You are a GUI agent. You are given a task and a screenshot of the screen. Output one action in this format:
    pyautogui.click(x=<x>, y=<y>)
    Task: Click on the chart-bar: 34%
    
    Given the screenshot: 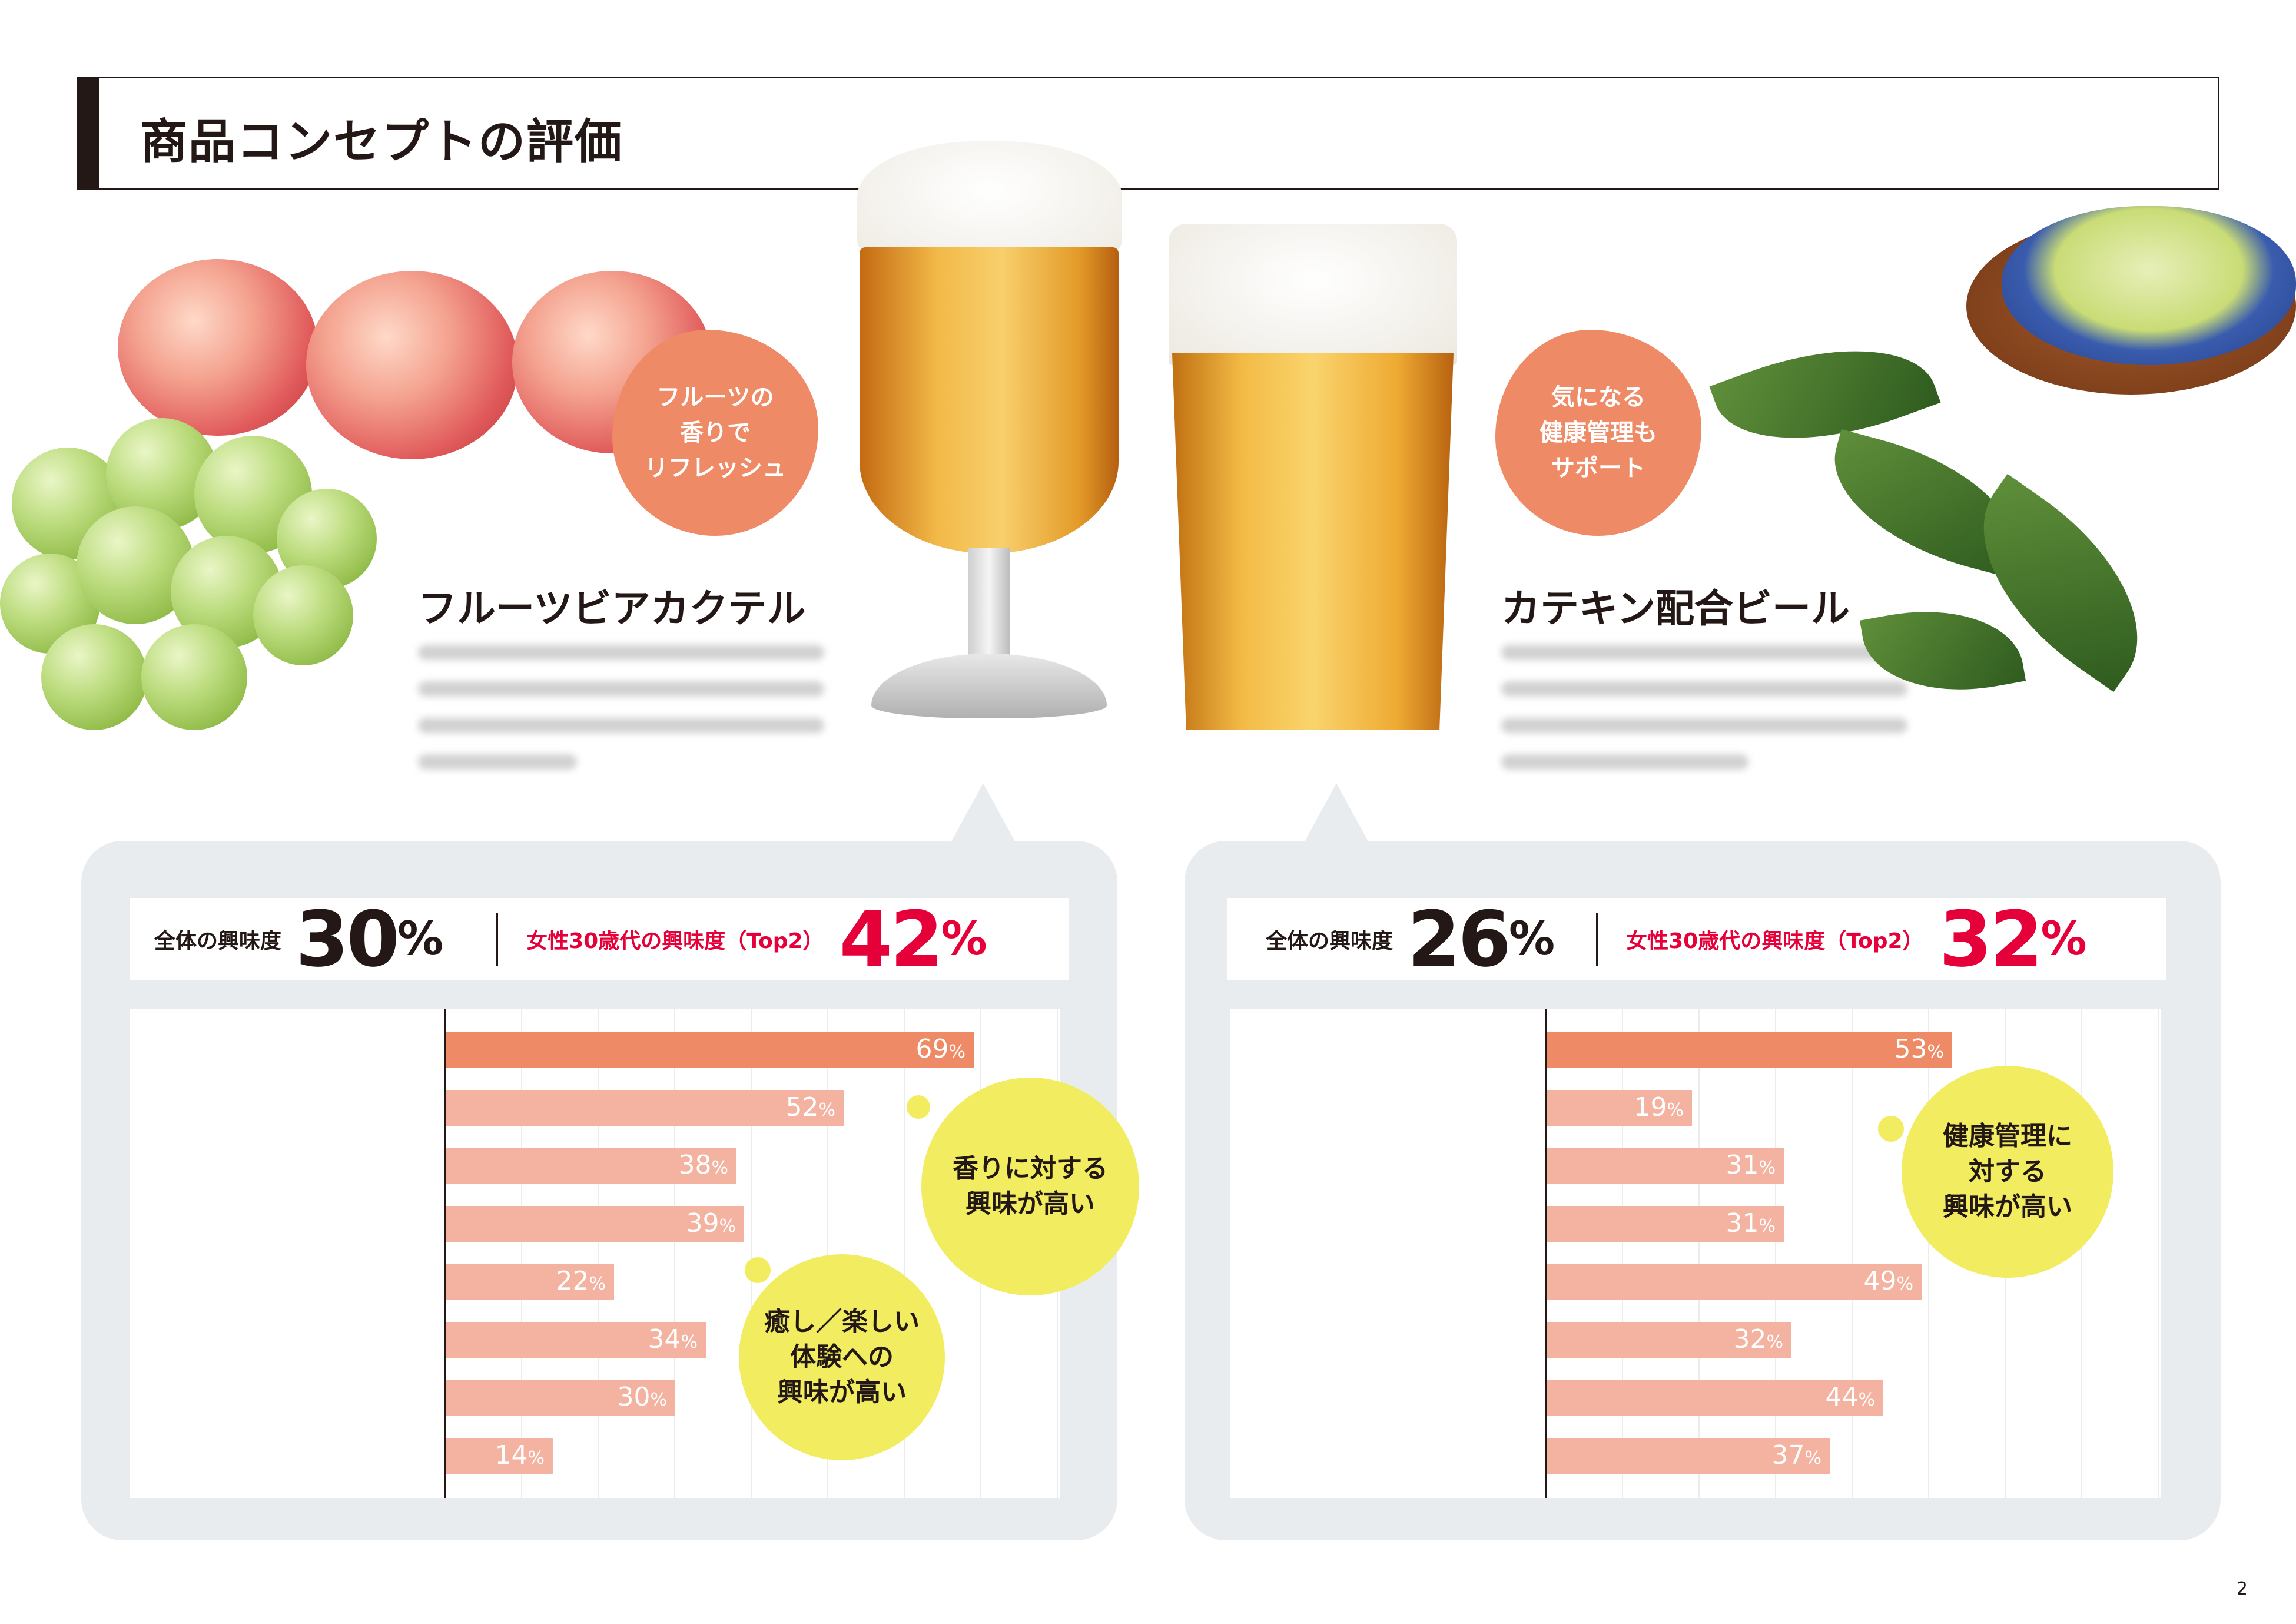 What is the action you would take?
    pyautogui.click(x=576, y=1339)
    